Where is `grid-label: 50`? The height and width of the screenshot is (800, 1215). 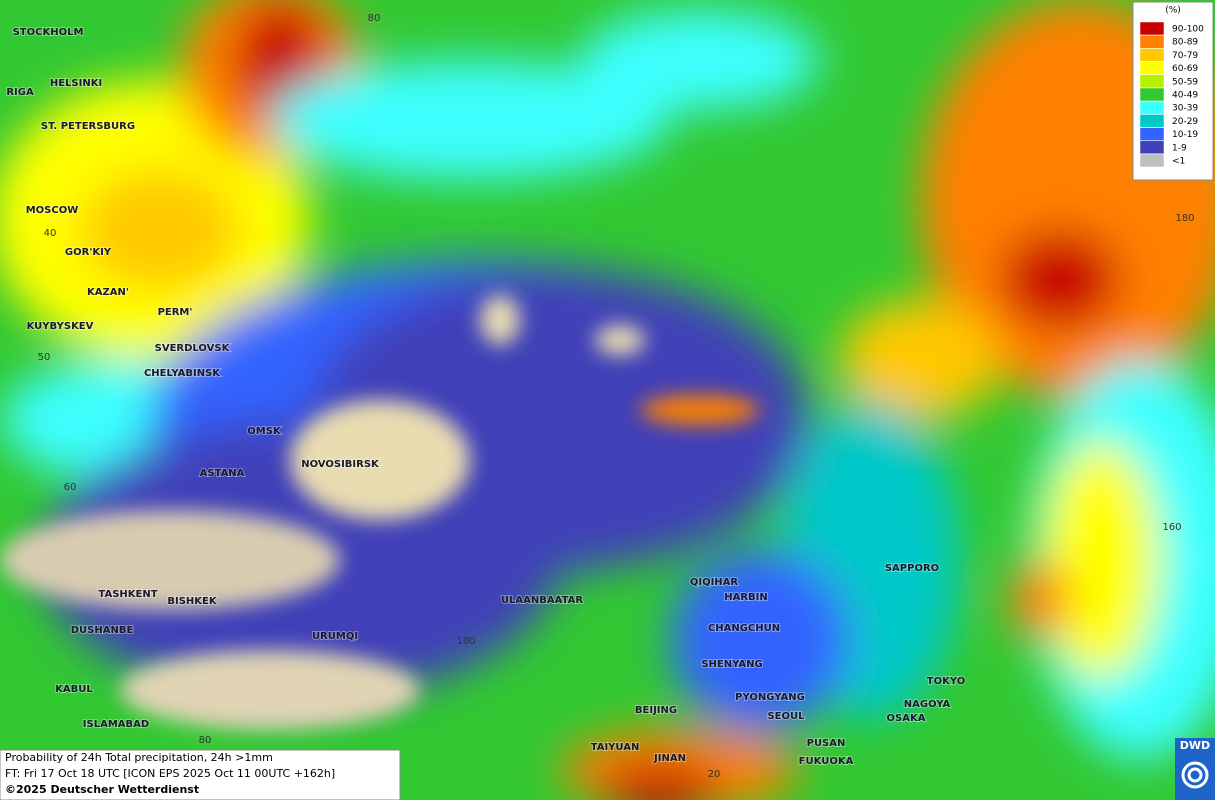 grid-label: 50 is located at coordinates (44, 357).